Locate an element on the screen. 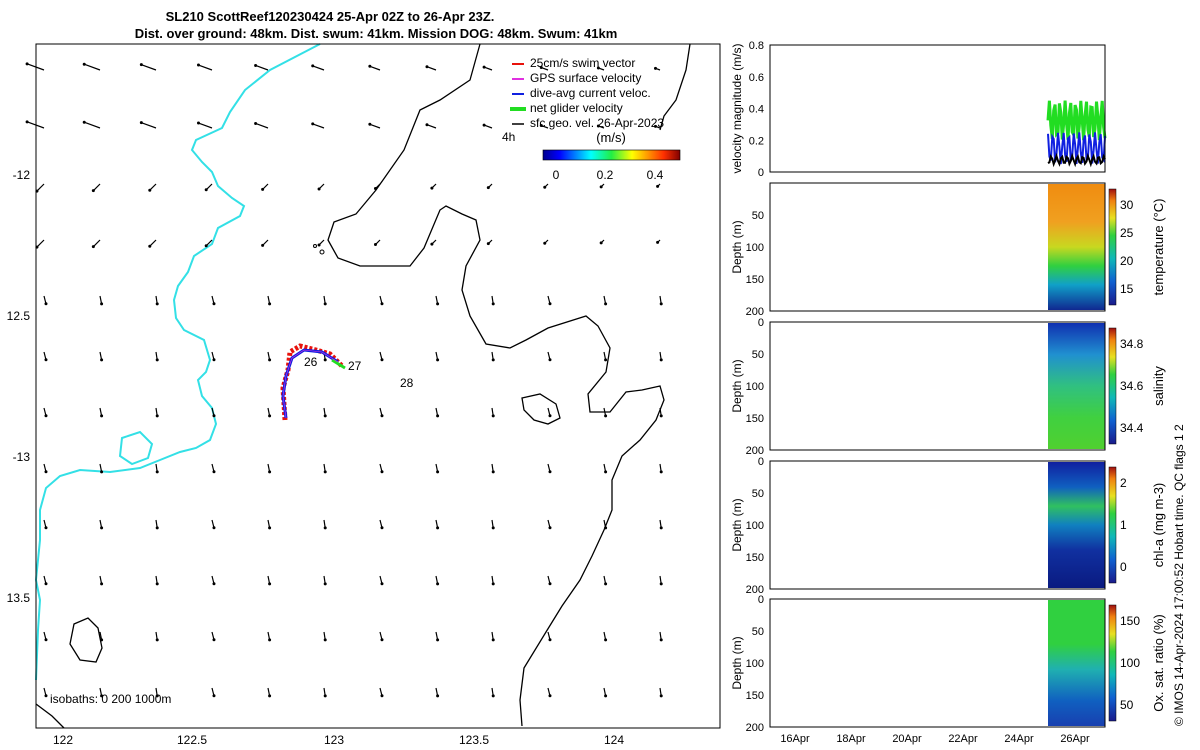 Image resolution: width=1200 pixels, height=750 pixels. map-x-axis: 122 122.5 123 123.5 124 is located at coordinates (338, 740).